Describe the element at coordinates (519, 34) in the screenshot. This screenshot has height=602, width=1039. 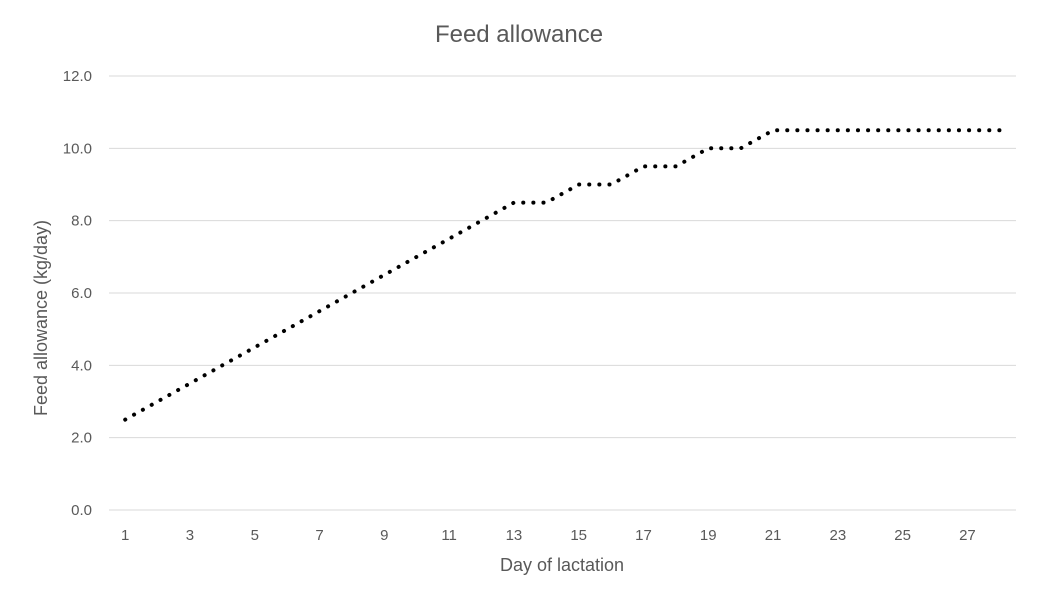
I see `chart-title: Feed allowance` at that location.